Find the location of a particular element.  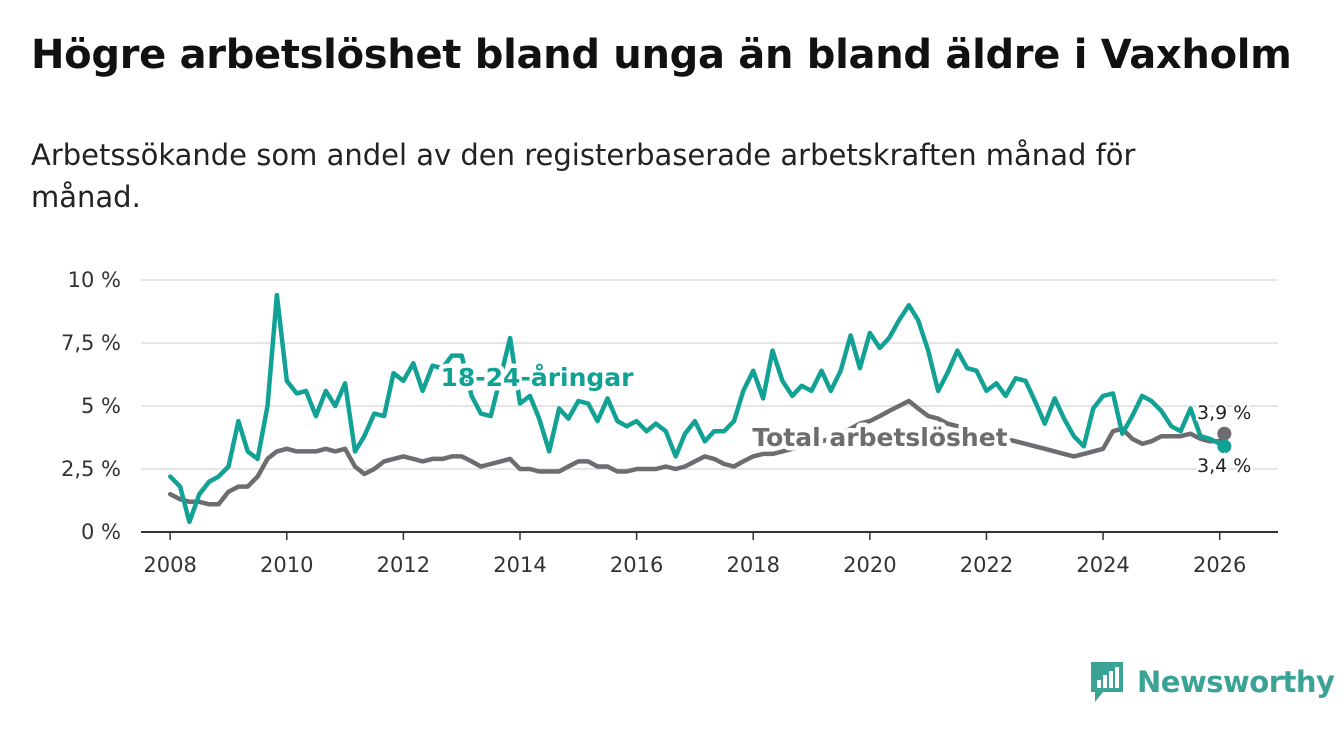

y-axis-ticks: 0 % 2,5 % 5 % 7,5 % 10 % is located at coordinates (91, 406).